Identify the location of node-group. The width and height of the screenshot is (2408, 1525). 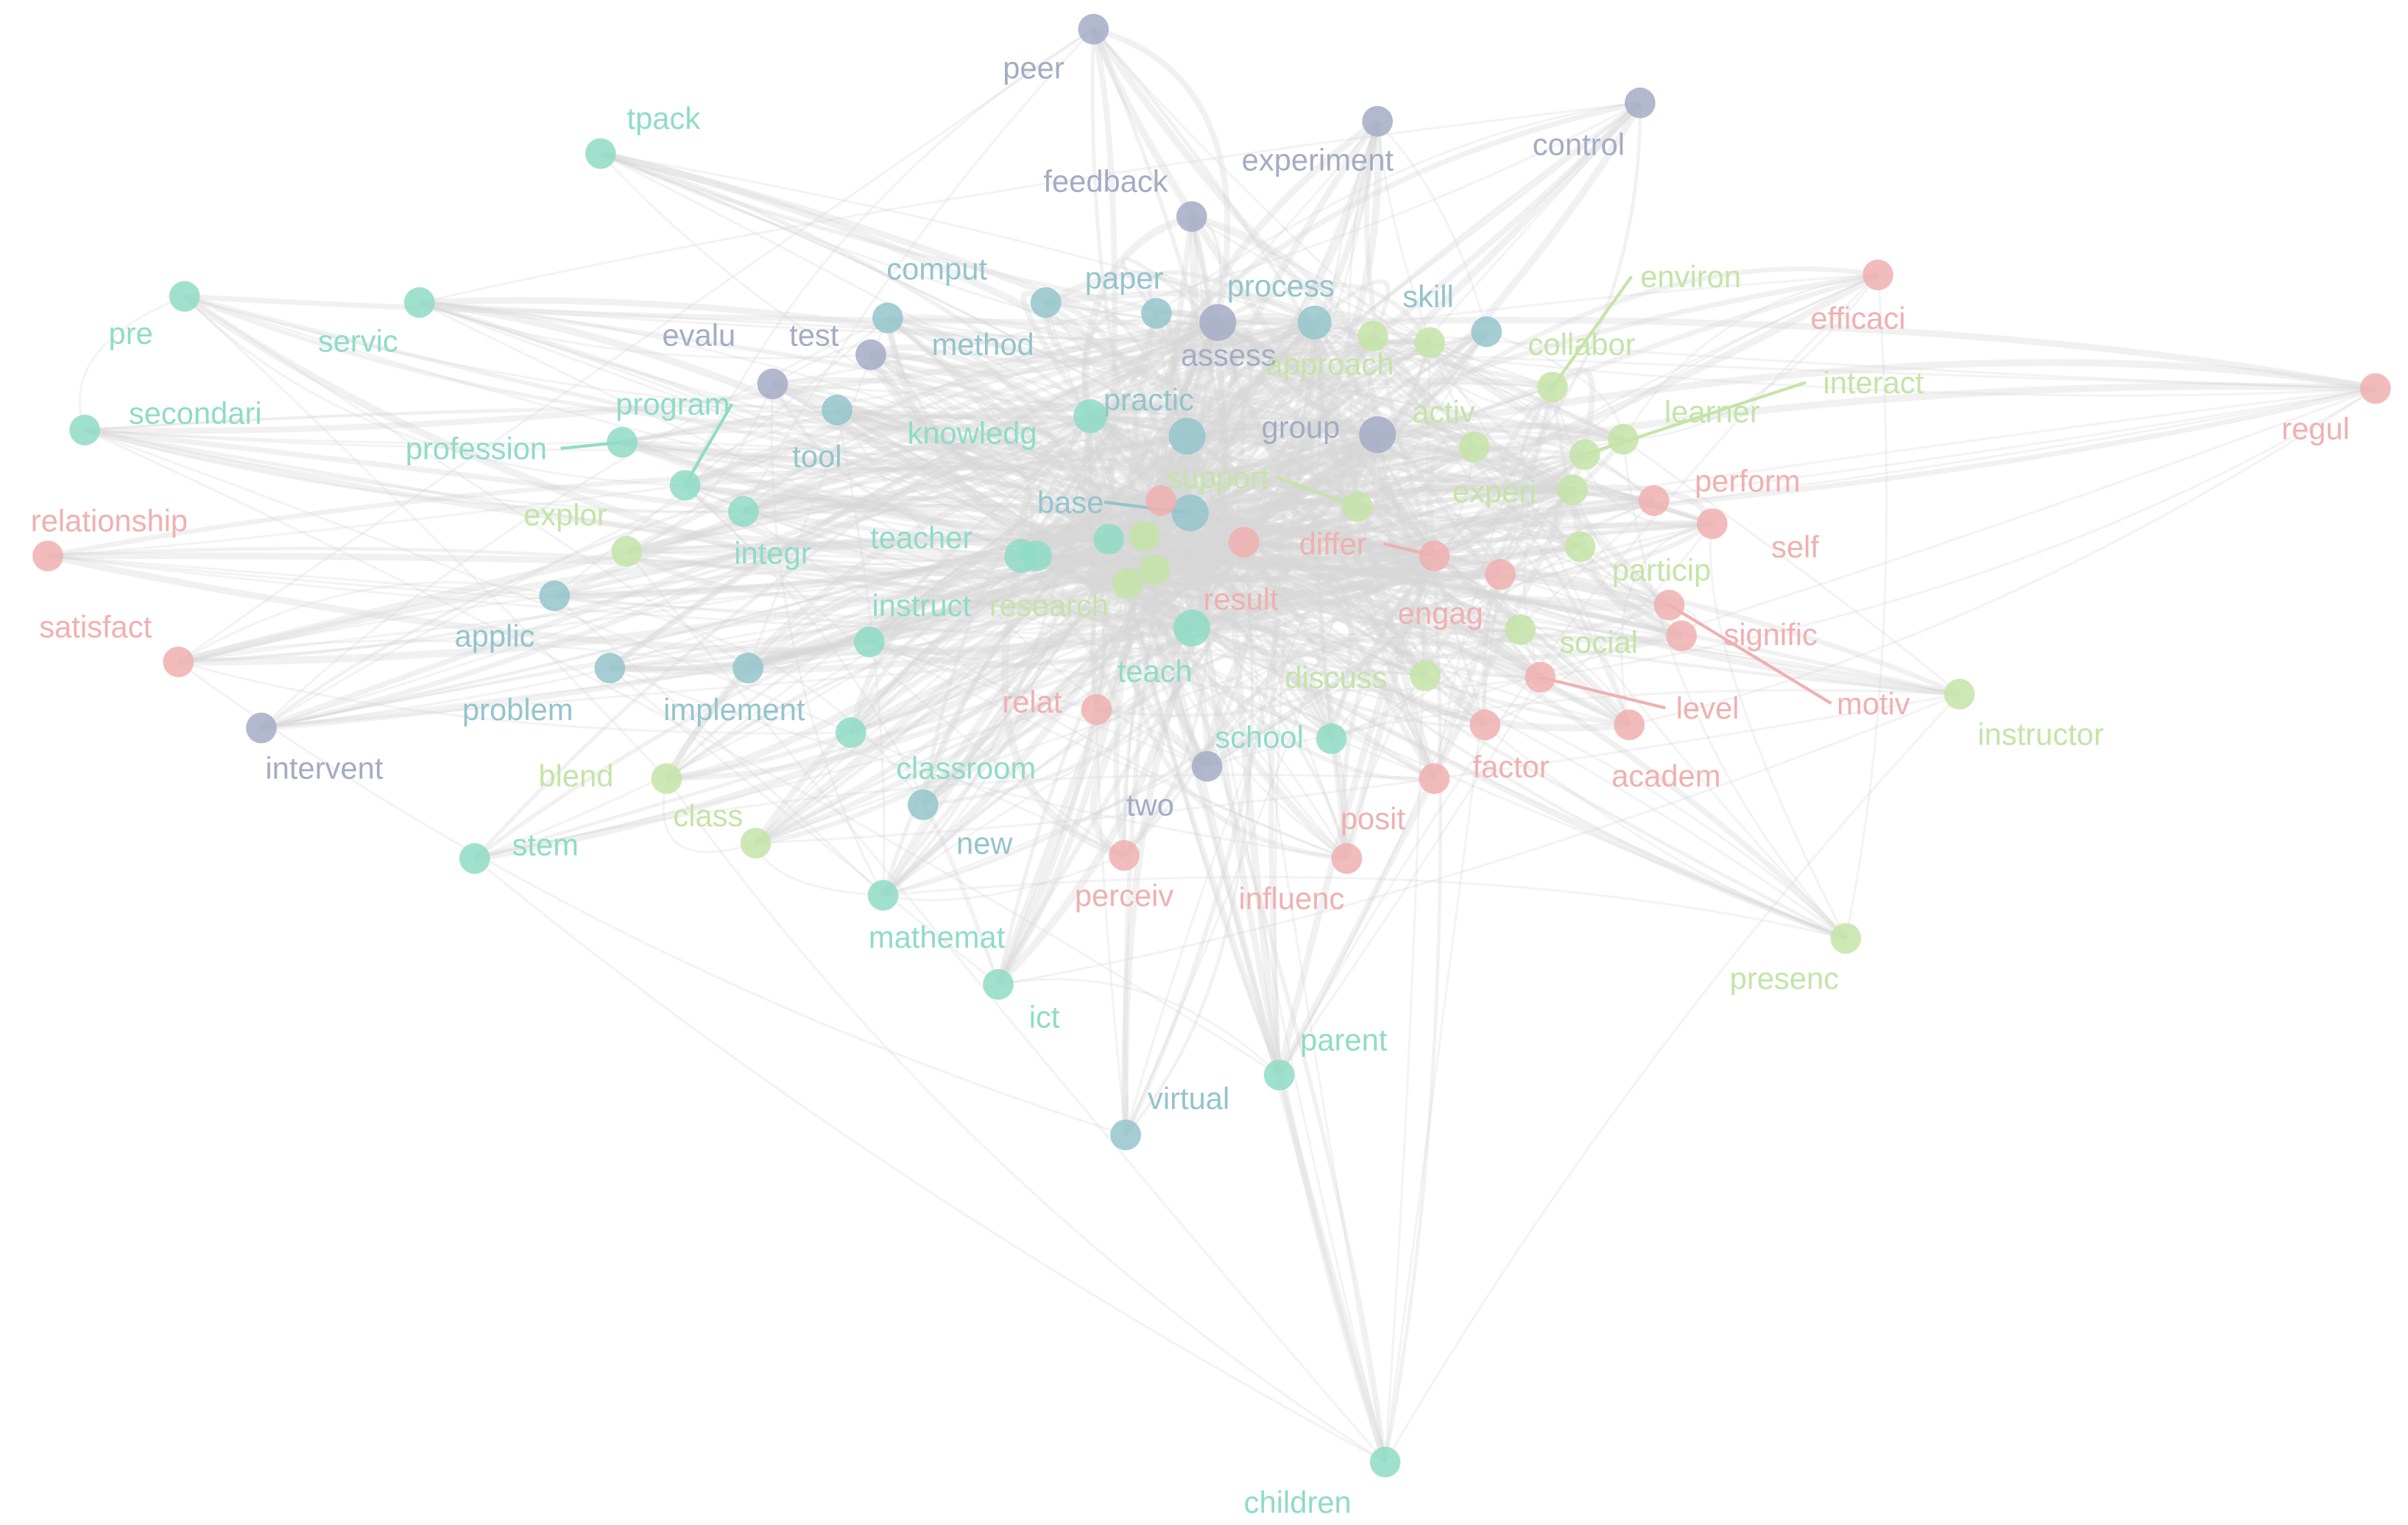
(1378, 435).